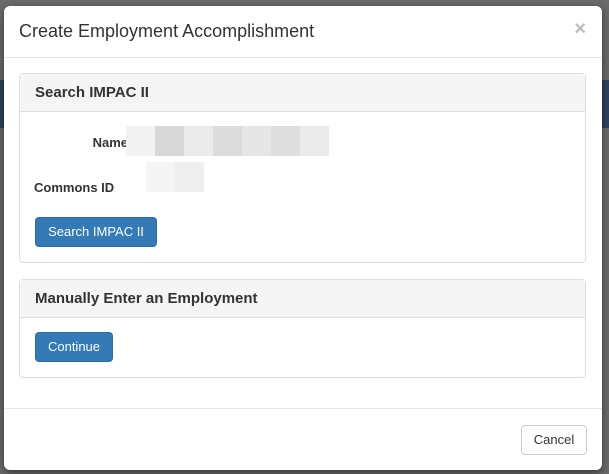 This screenshot has width=609, height=474. I want to click on modal-header: Create Employment Accomplishment ×, so click(303, 32).